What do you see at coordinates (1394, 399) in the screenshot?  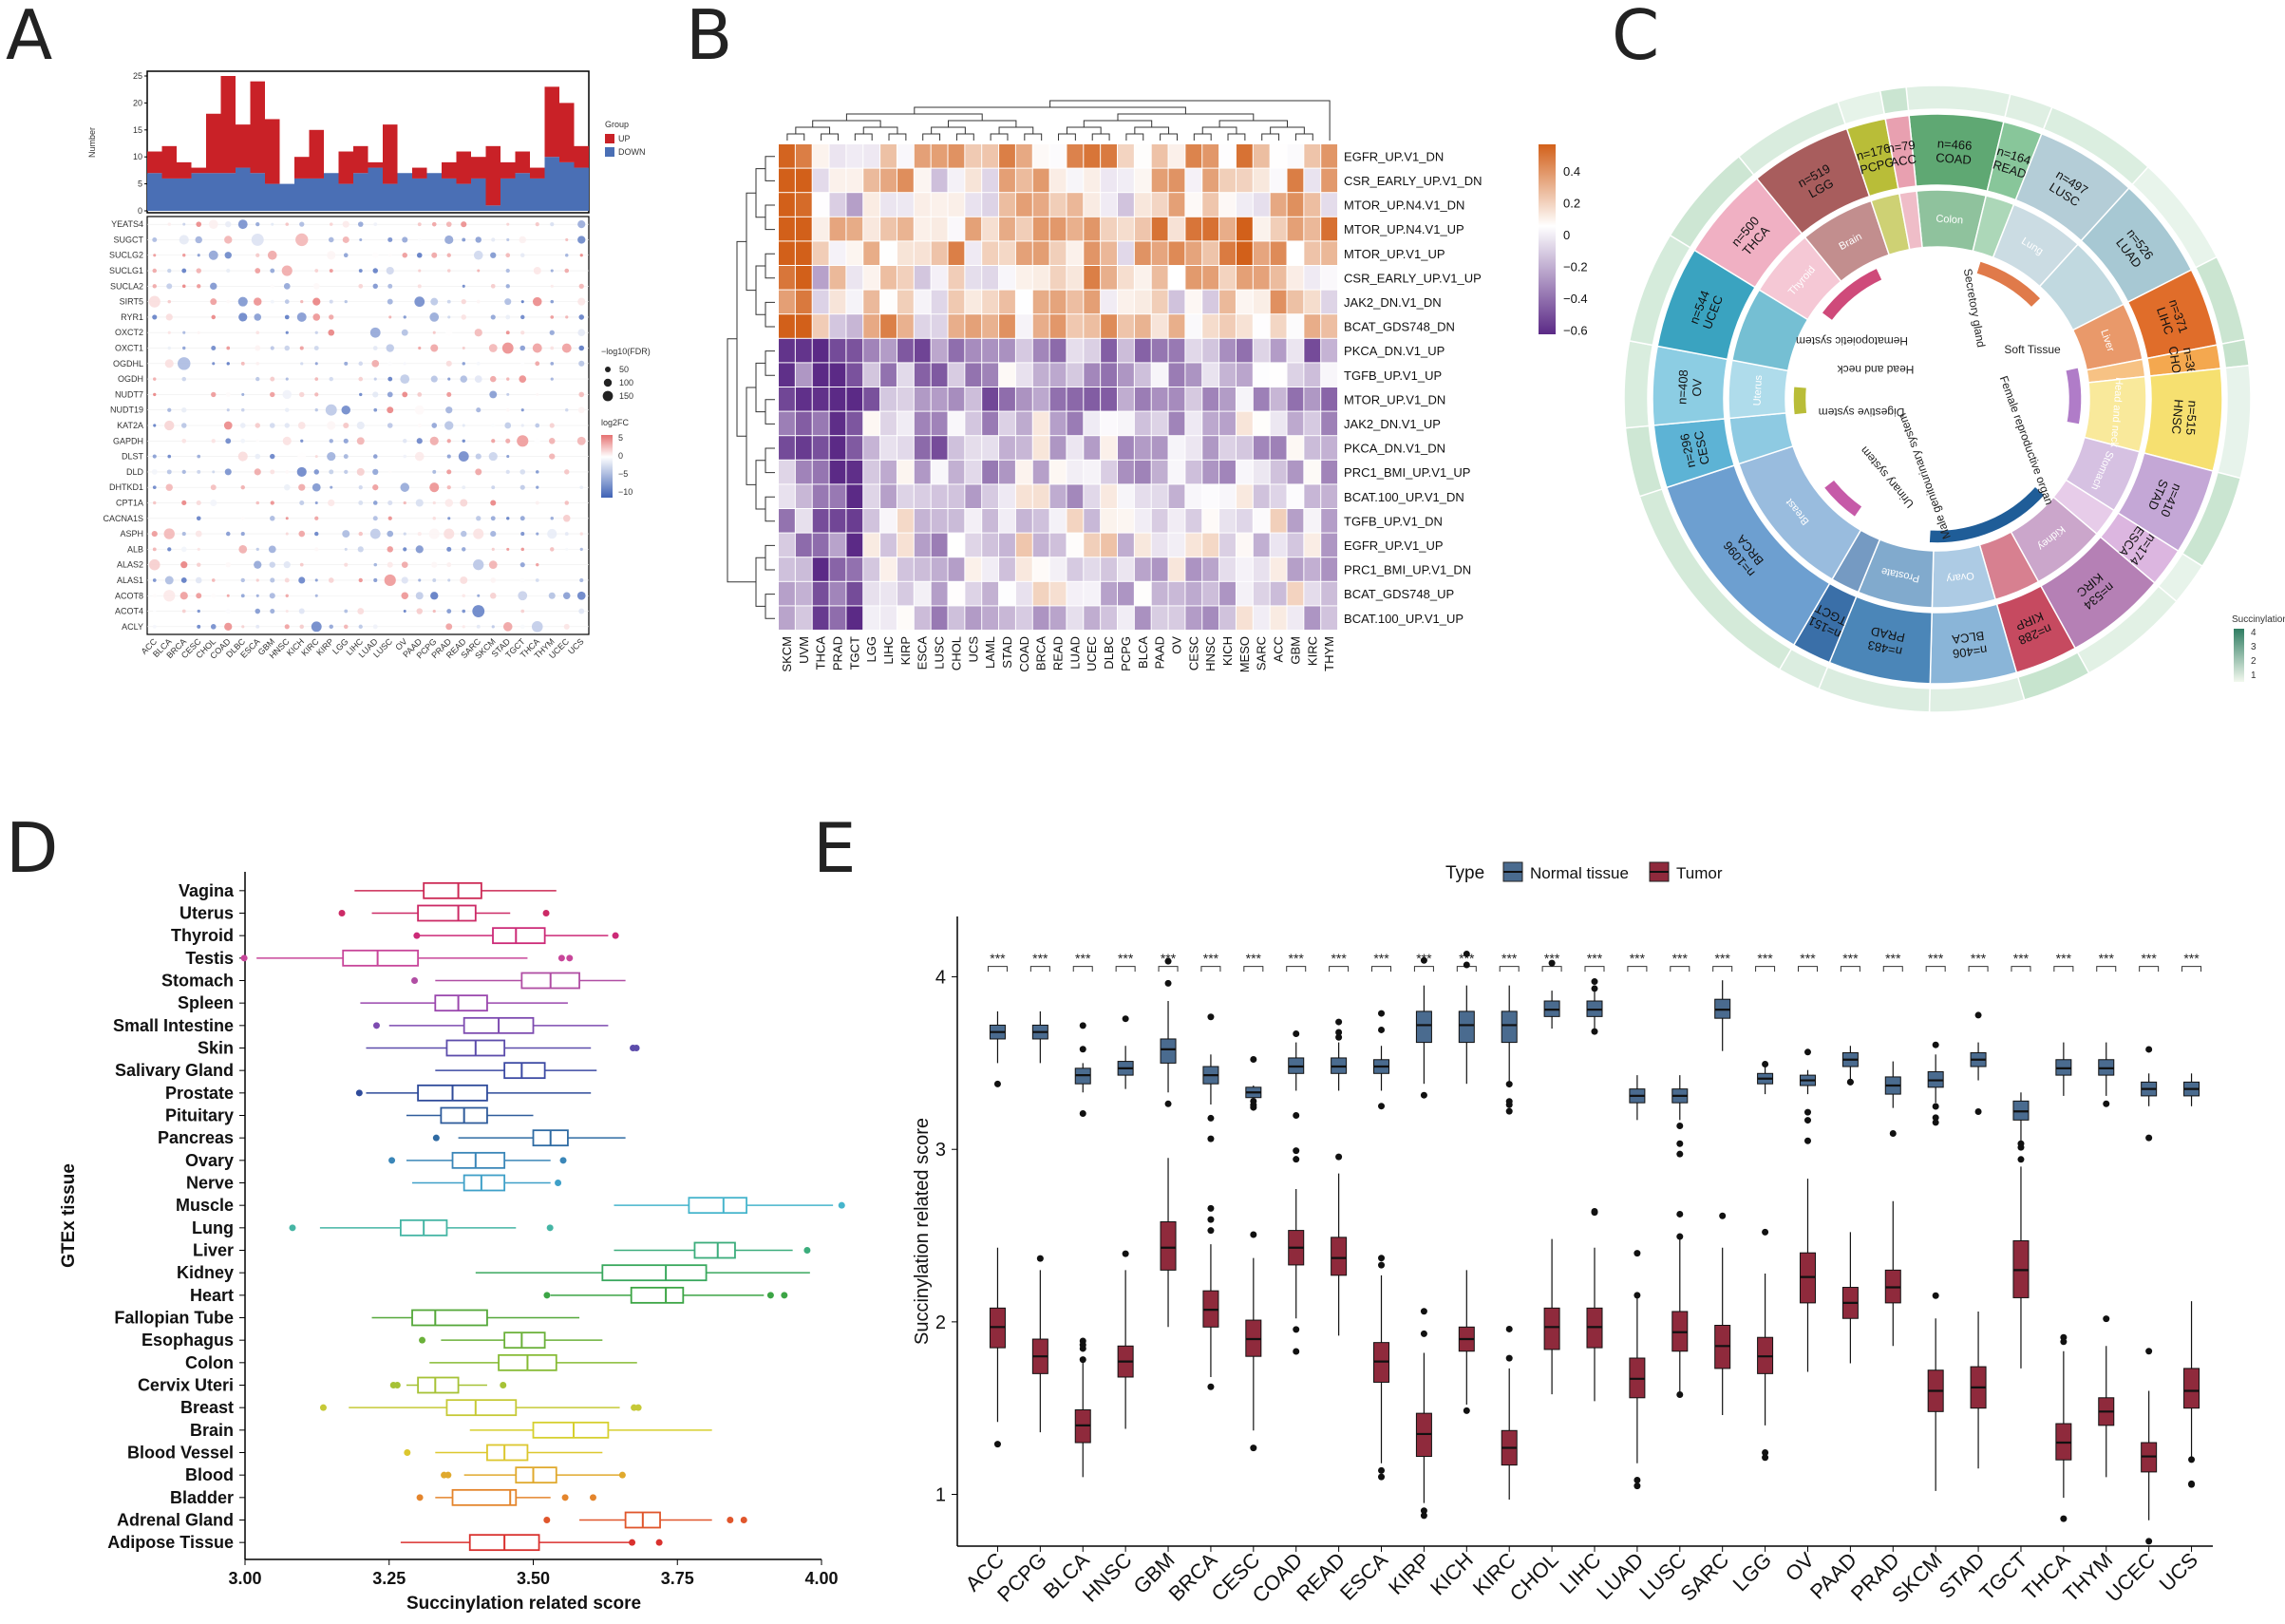 I see `heatmap-row-label: MTOR_UP.V1_DN` at bounding box center [1394, 399].